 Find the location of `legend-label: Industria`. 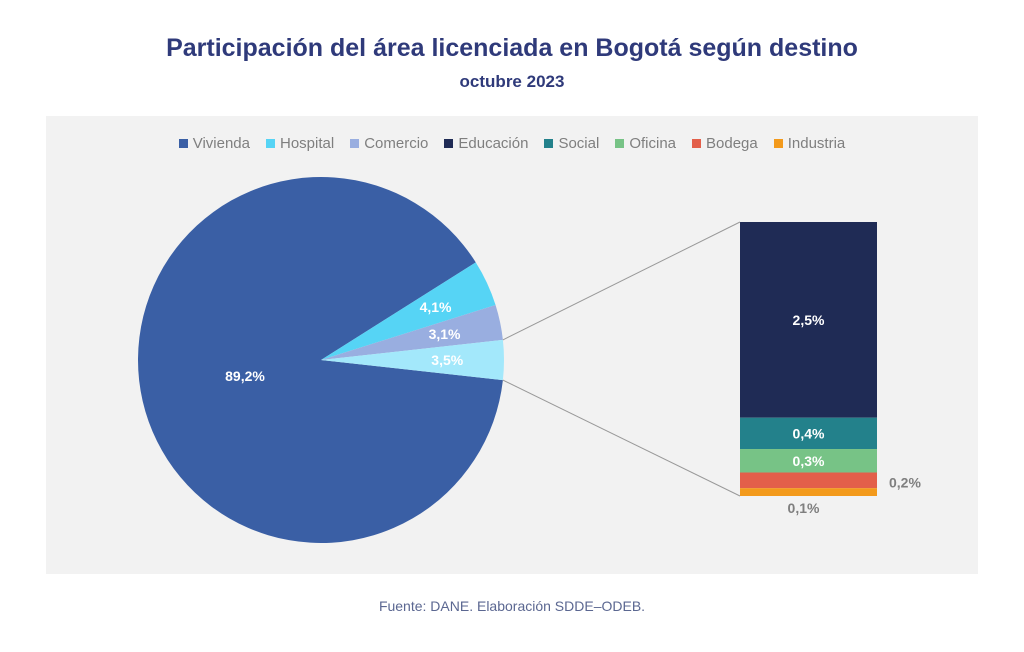

legend-label: Industria is located at coordinates (816, 143).